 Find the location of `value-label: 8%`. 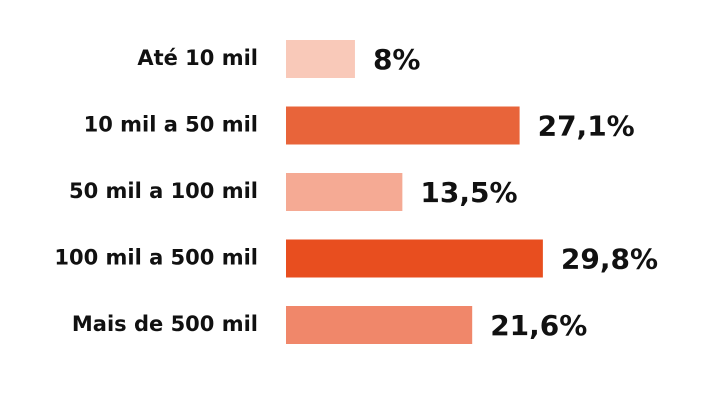

value-label: 8% is located at coordinates (397, 59).